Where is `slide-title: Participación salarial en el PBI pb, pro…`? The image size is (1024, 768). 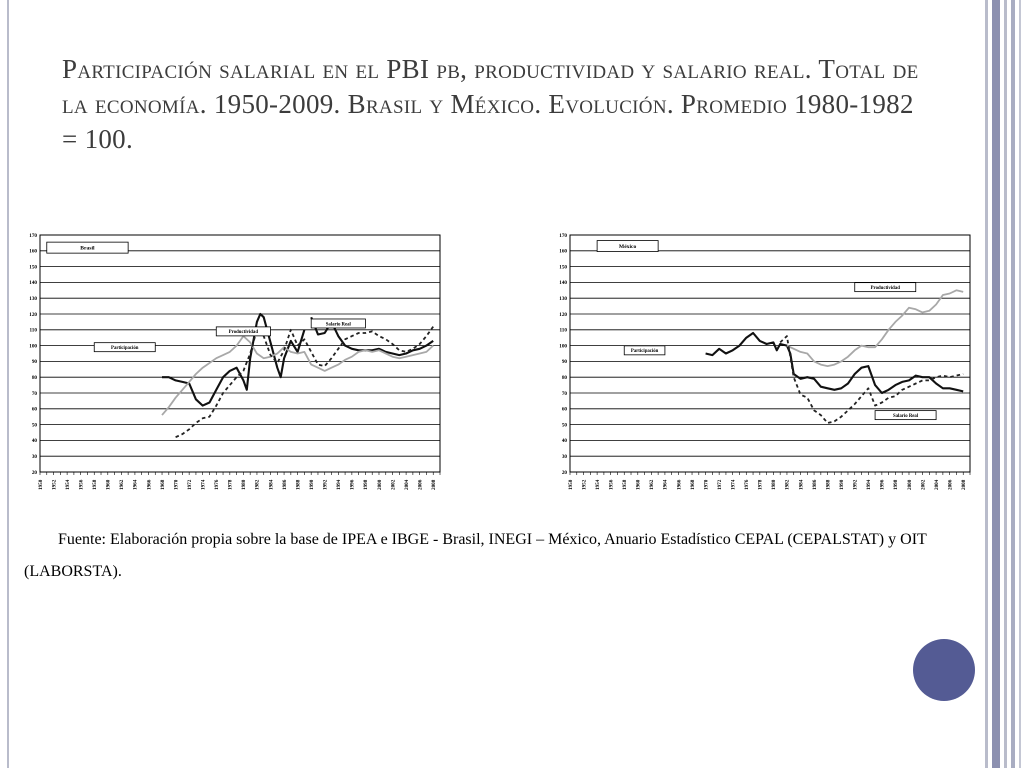 slide-title: Participación salarial en el PBI pb, pro… is located at coordinates (490, 104).